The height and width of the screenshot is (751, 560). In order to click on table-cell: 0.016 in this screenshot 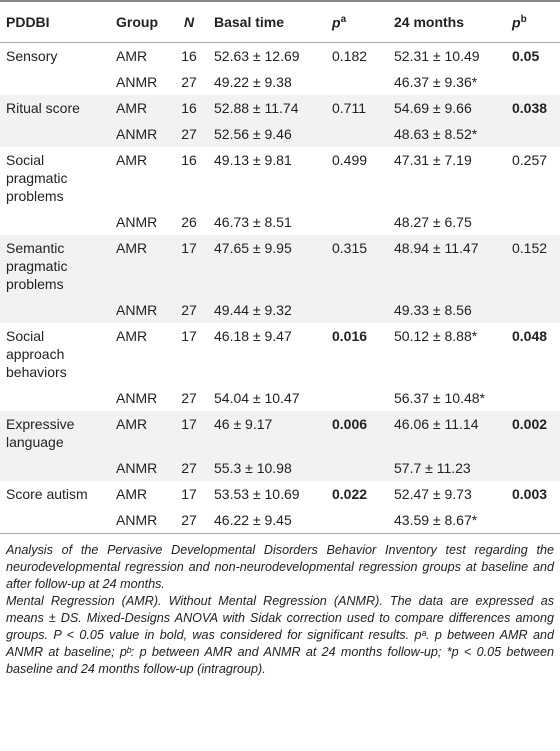, I will do `click(350, 335)`.